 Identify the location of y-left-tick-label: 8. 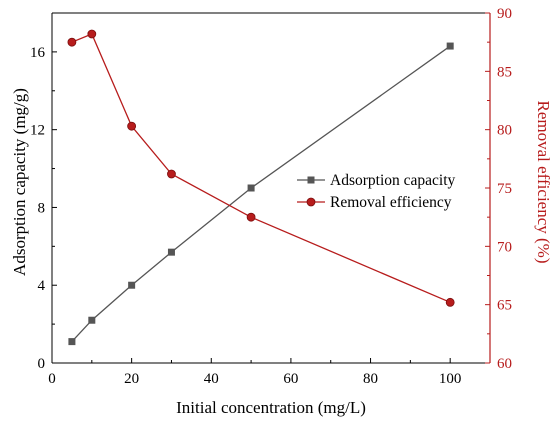
(42, 208).